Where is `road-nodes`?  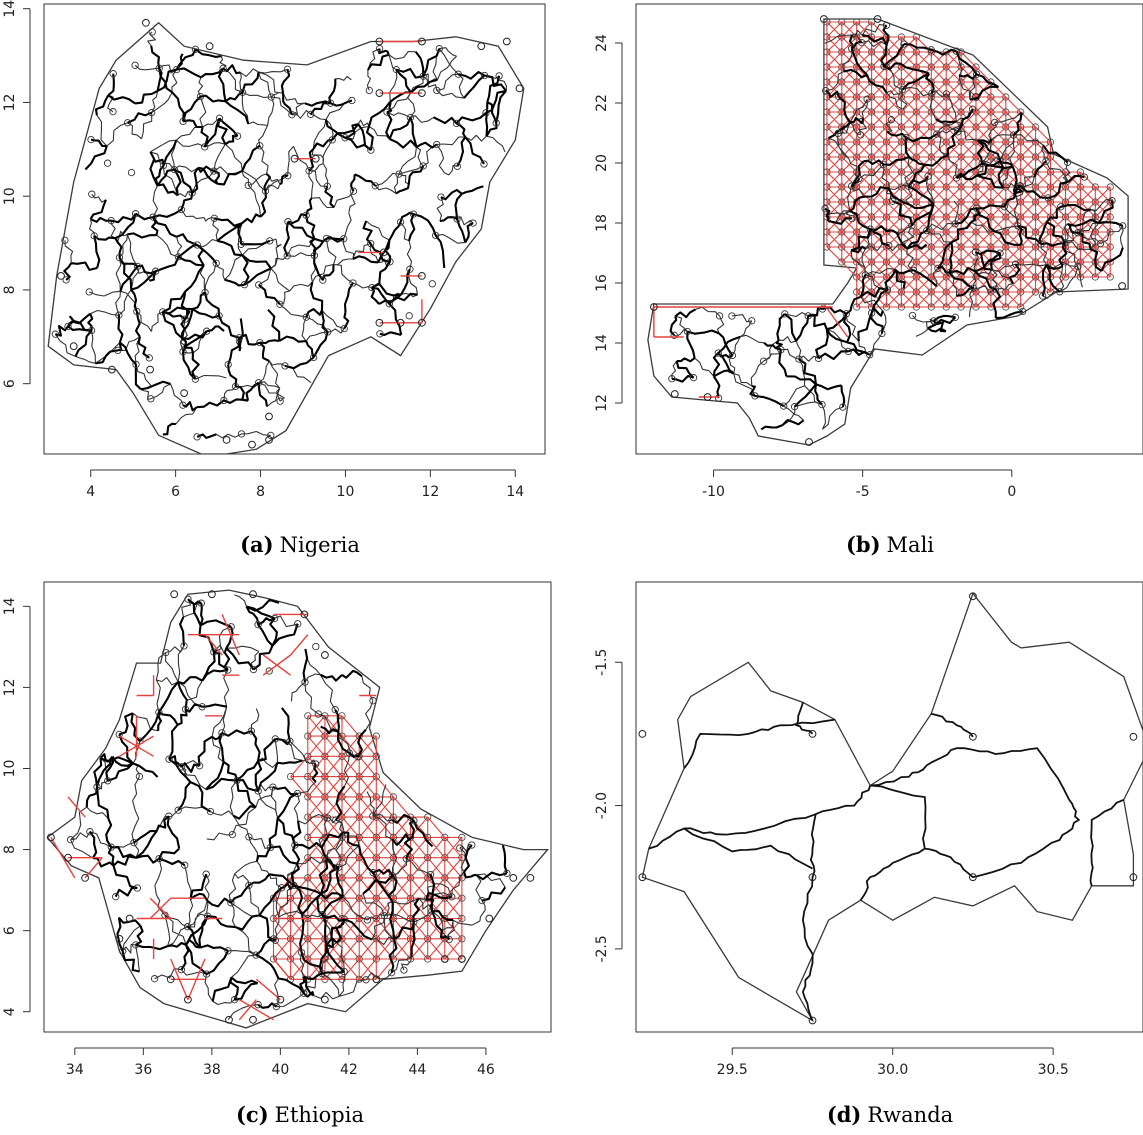 road-nodes is located at coordinates (288, 803).